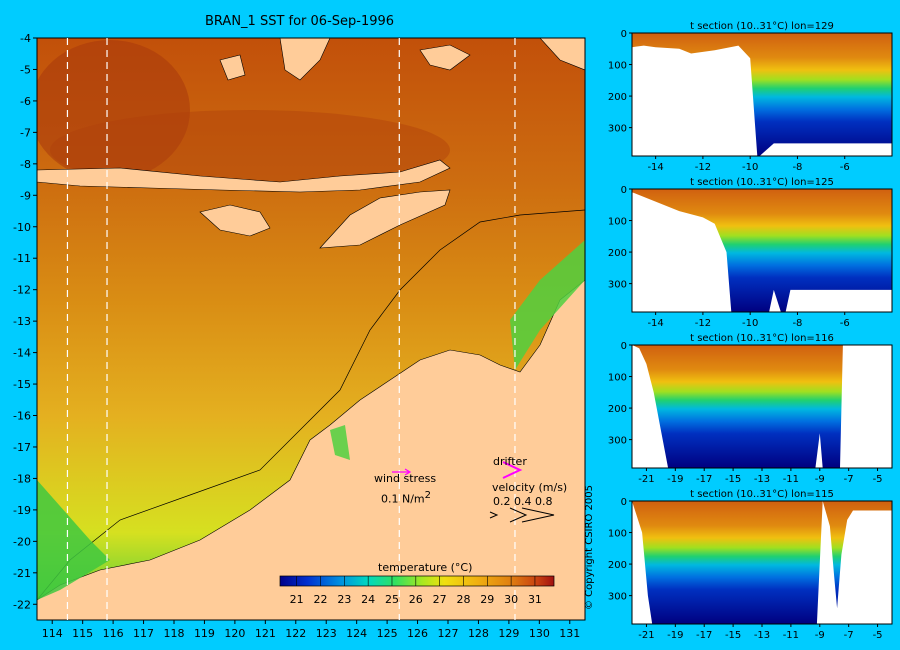 This screenshot has height=650, width=900. What do you see at coordinates (762, 494) in the screenshot?
I see `section-title: t section (10..31°C) lon=115` at bounding box center [762, 494].